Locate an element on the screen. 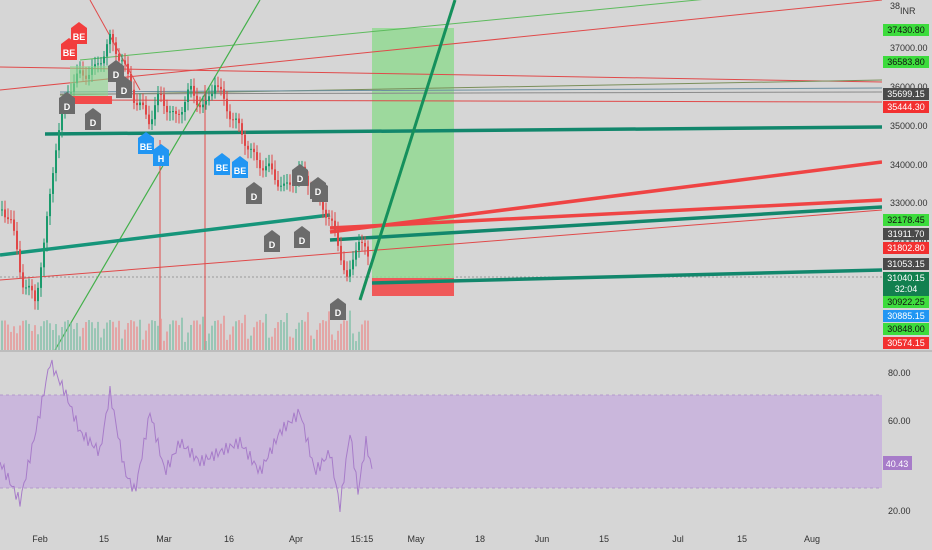 Image resolution: width=932 pixels, height=550 pixels. time-label: 15:15 is located at coordinates (362, 539).